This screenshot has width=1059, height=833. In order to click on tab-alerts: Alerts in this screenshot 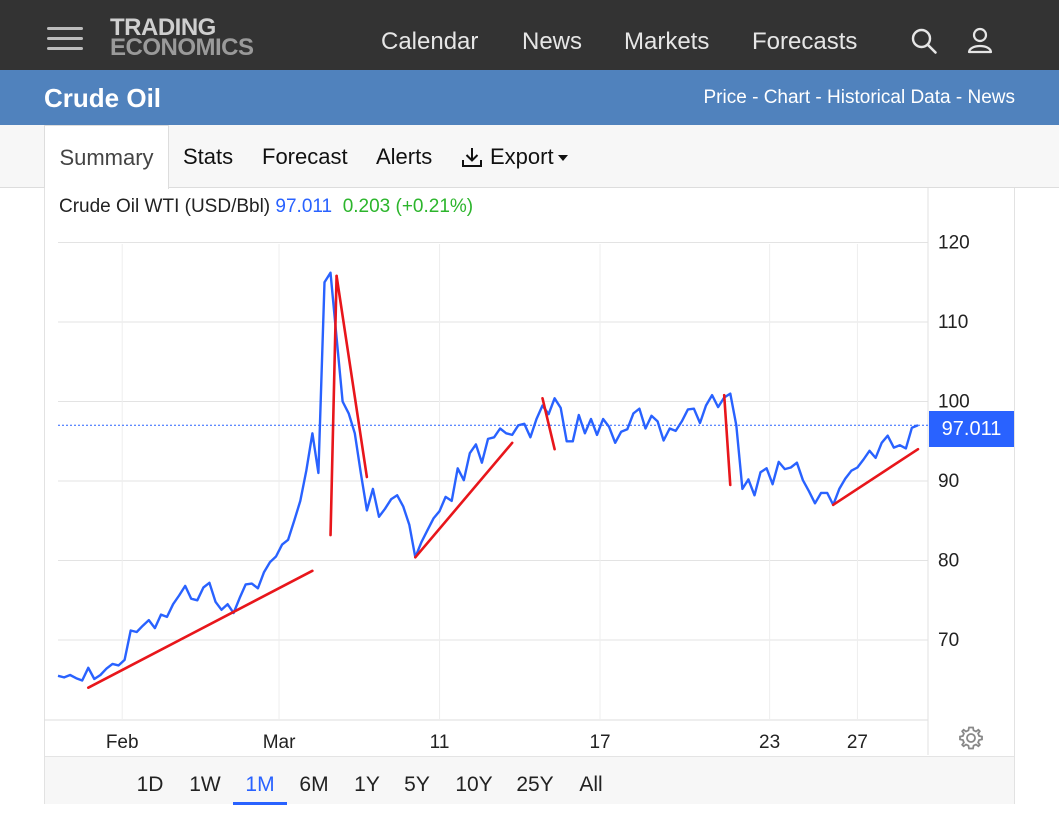, I will do `click(404, 156)`.